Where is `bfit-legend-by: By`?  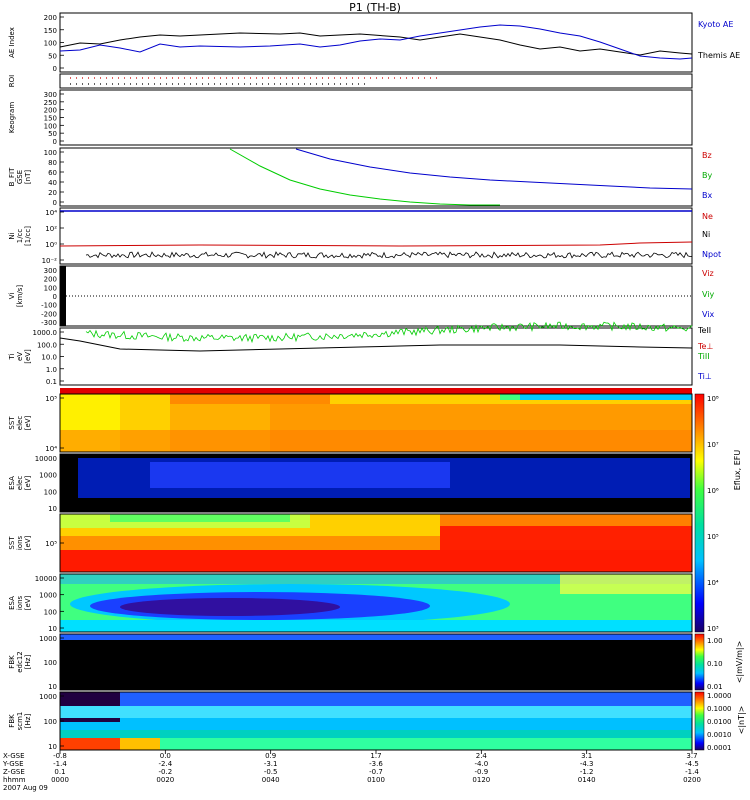 bfit-legend-by: By is located at coordinates (707, 175).